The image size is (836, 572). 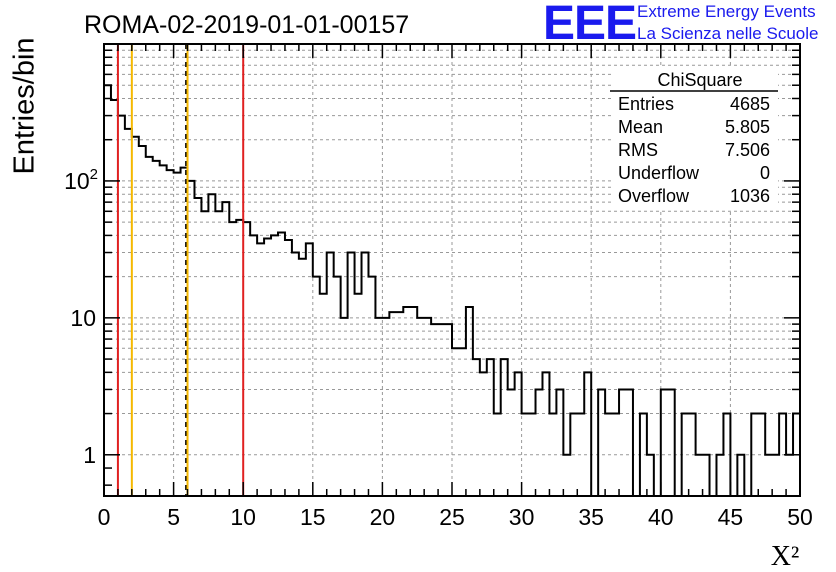 I want to click on x-tick-label: 25, so click(x=452, y=517).